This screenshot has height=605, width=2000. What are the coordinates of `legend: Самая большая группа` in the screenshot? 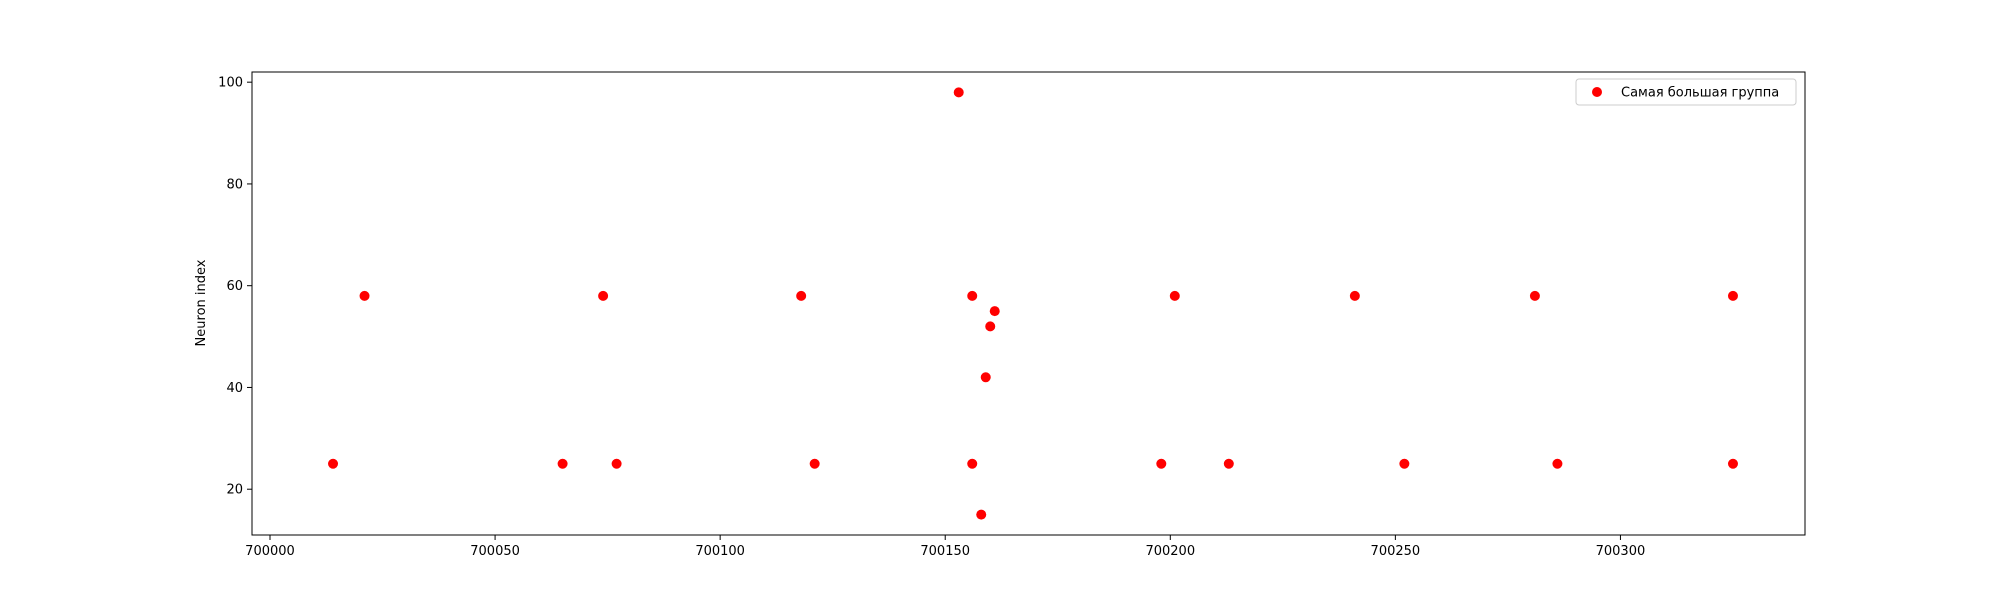 It's located at (1686, 92).